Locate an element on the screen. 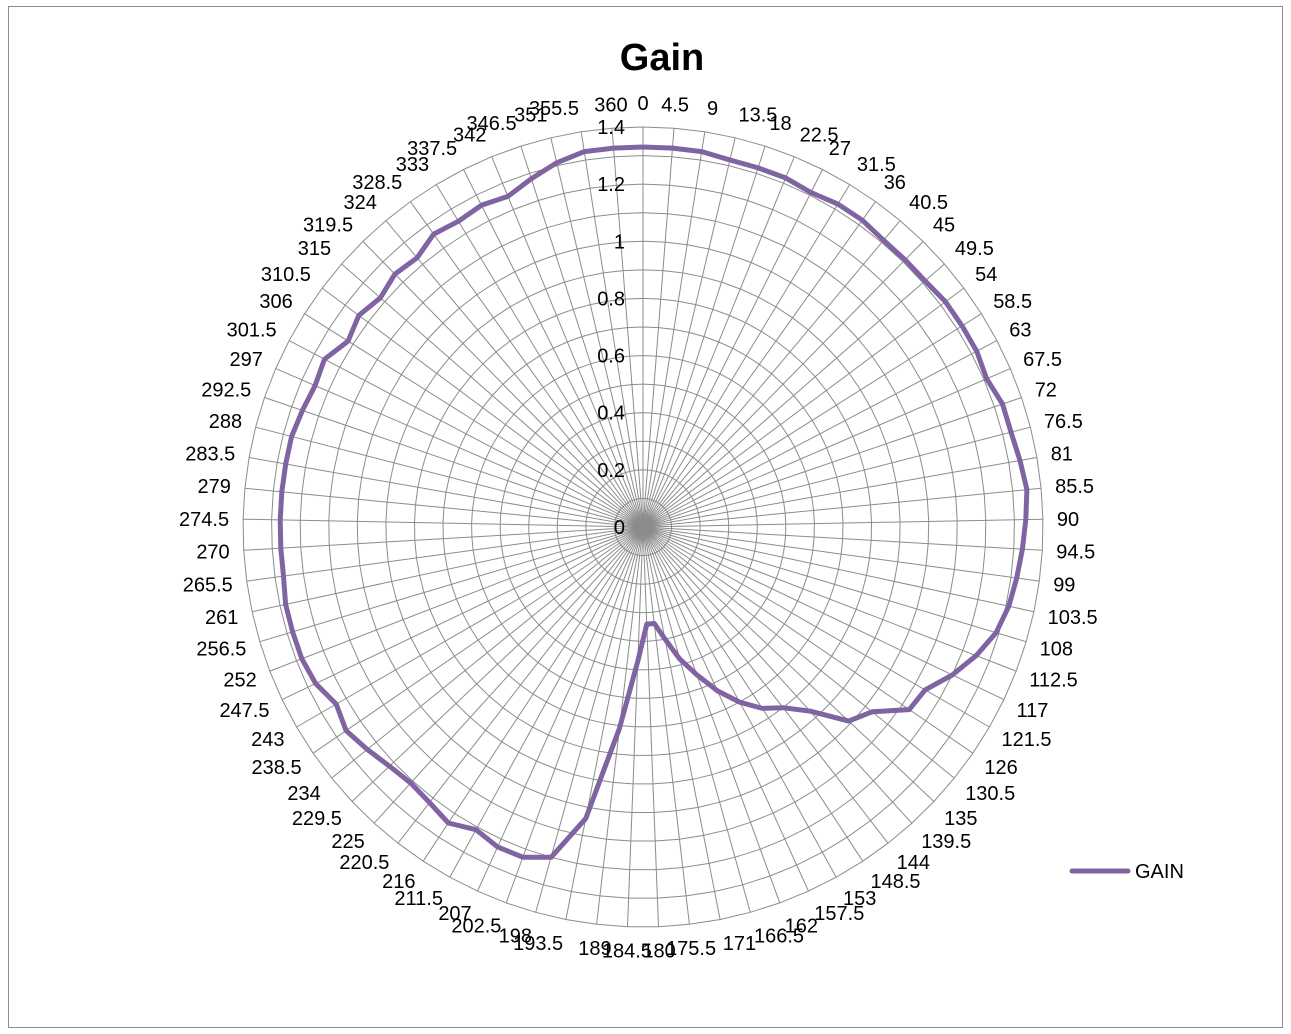 The image size is (1291, 1034). angle-label: 211.5 is located at coordinates (418, 899).